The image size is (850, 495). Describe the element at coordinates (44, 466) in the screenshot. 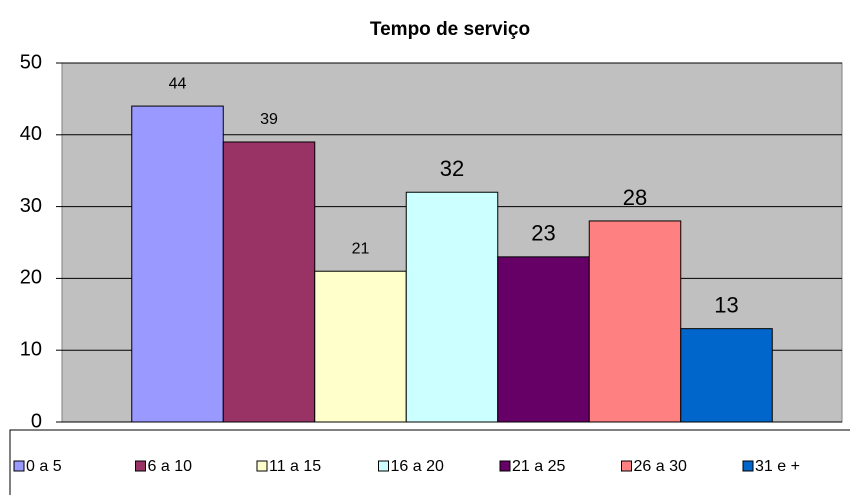

I see `legend-label: 0 a 5` at that location.